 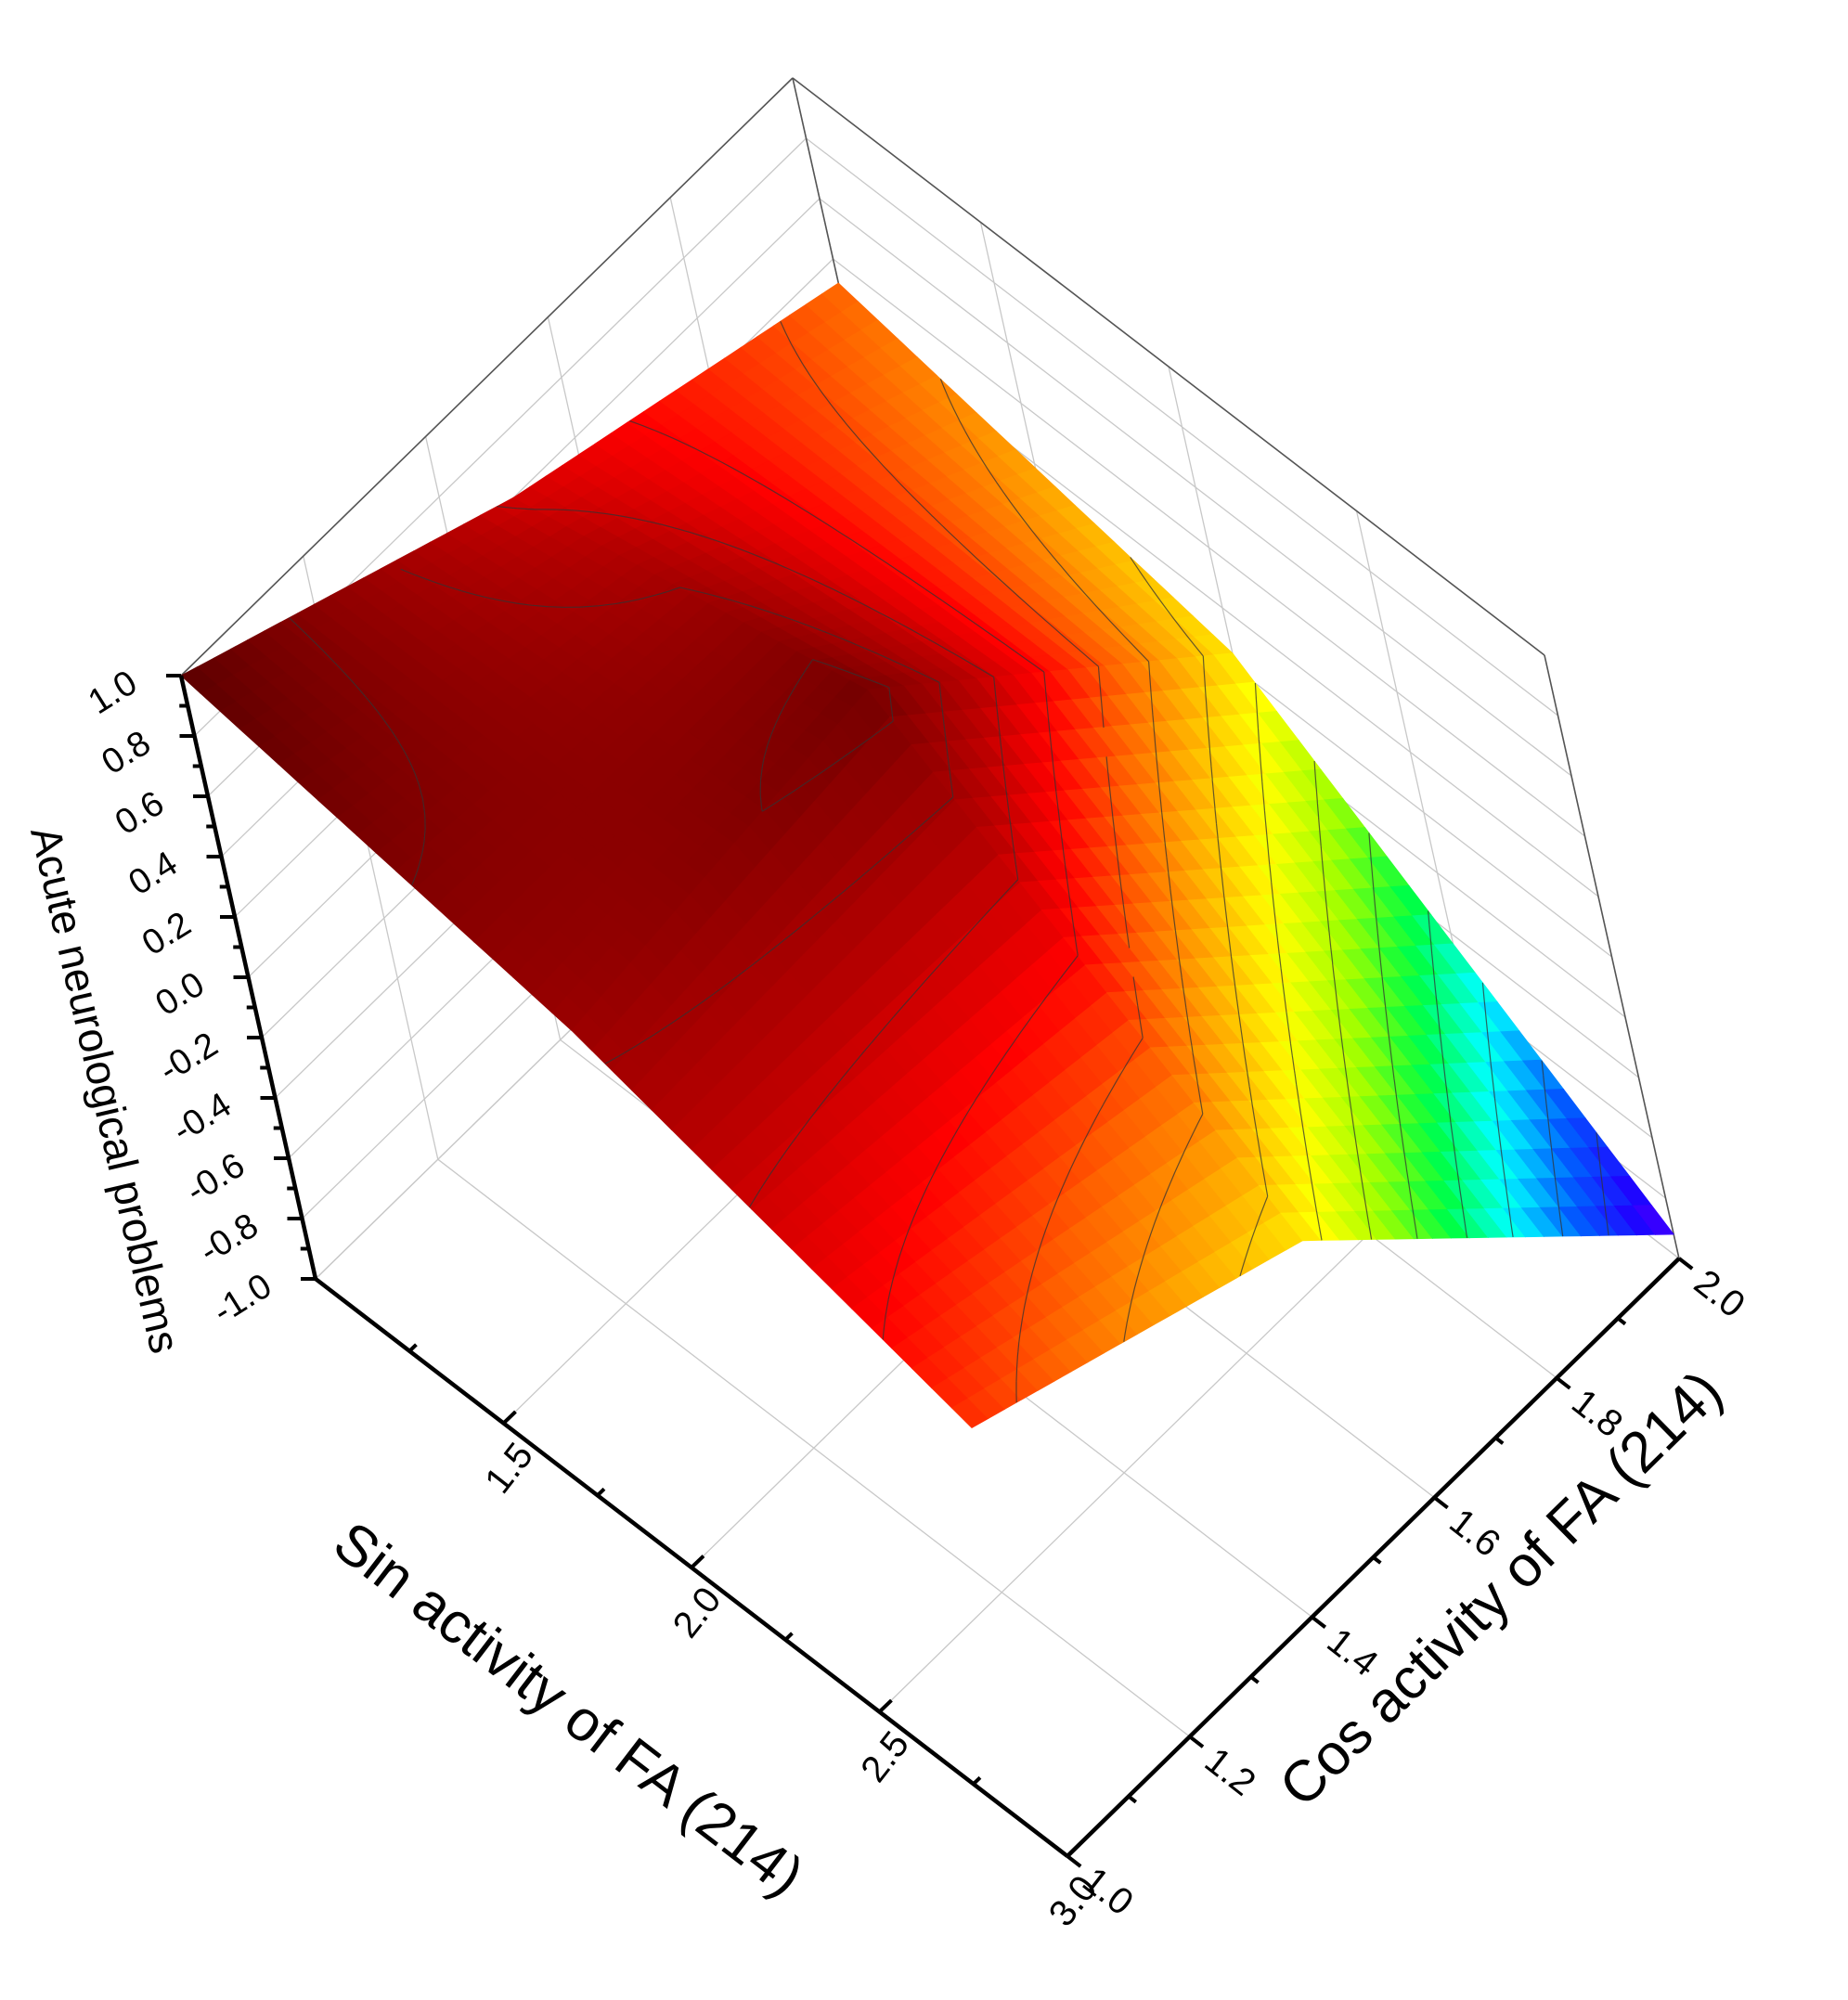 What do you see at coordinates (229, 1238) in the screenshot?
I see `z-tick-label: -0.8` at bounding box center [229, 1238].